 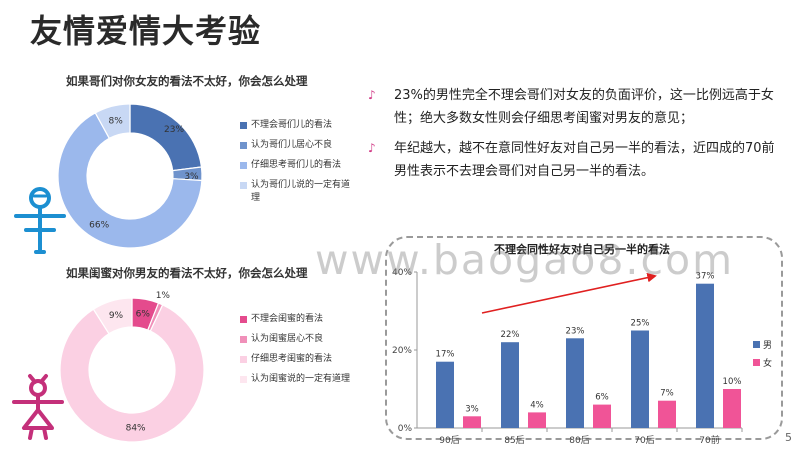 I want to click on legend-label: 认为哥们儿居心不良, so click(x=292, y=145).